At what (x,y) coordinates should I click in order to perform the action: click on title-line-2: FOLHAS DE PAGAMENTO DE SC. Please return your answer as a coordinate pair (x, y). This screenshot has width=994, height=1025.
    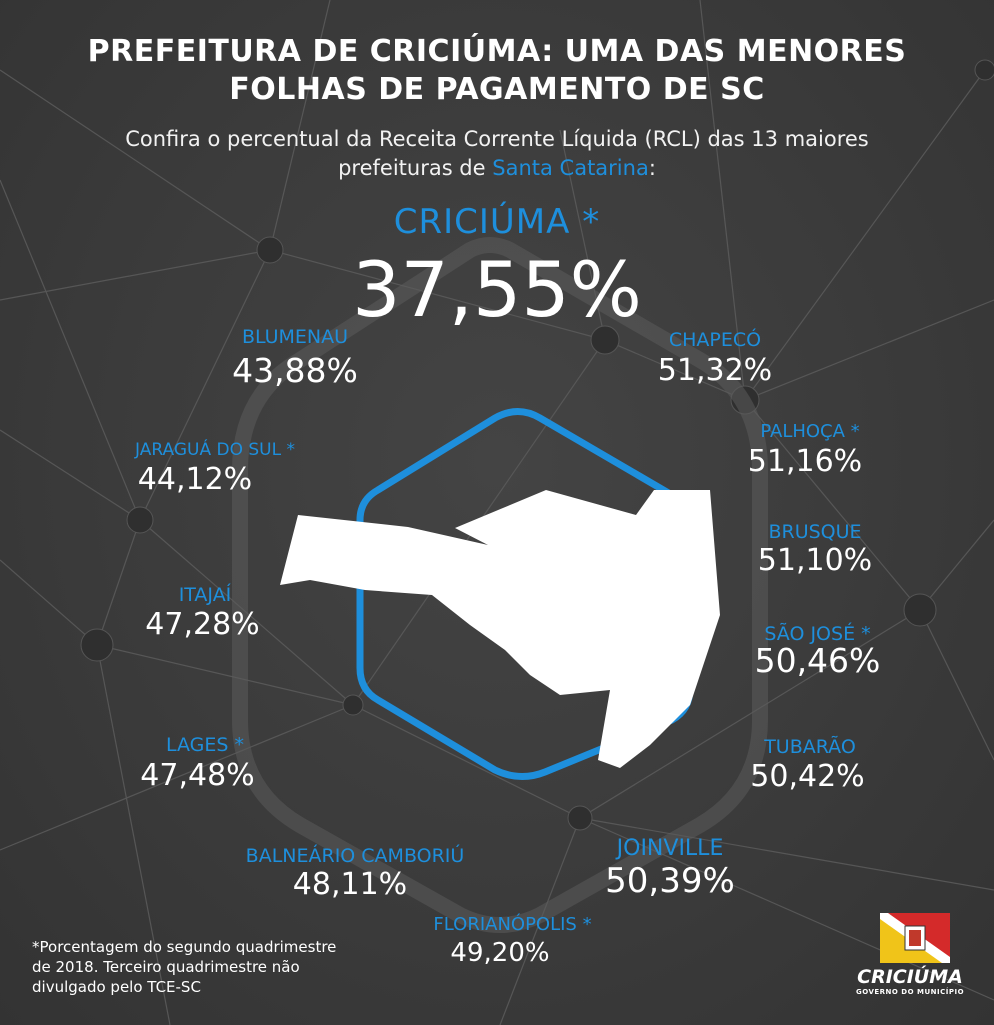
    Looking at the image, I should click on (497, 89).